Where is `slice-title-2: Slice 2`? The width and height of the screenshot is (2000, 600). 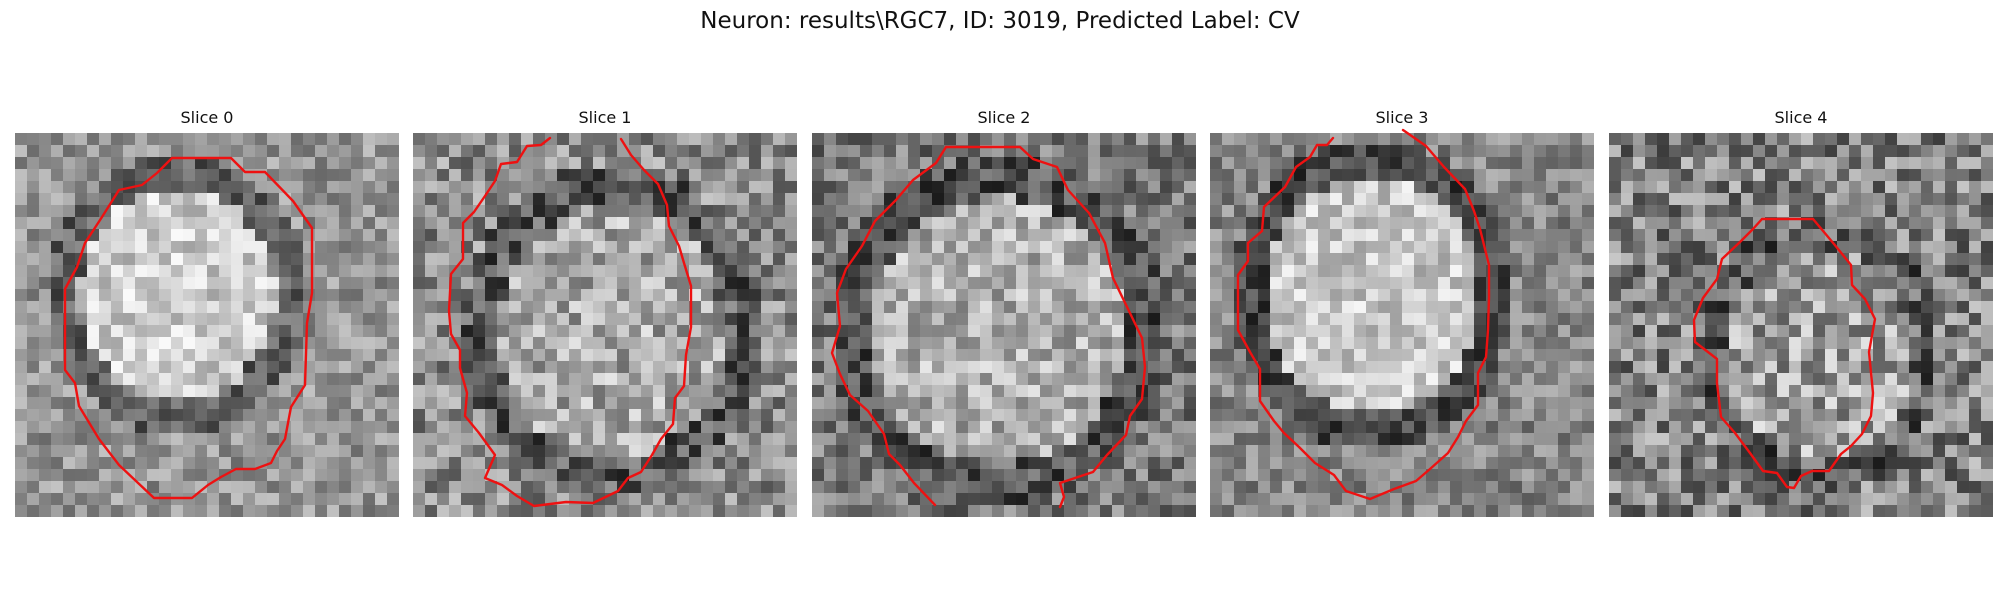
slice-title-2: Slice 2 is located at coordinates (1004, 117).